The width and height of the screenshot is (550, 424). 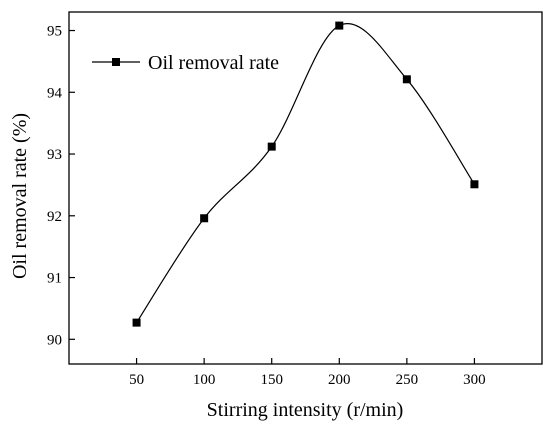 What do you see at coordinates (204, 380) in the screenshot?
I see `x-tick-label: 100` at bounding box center [204, 380].